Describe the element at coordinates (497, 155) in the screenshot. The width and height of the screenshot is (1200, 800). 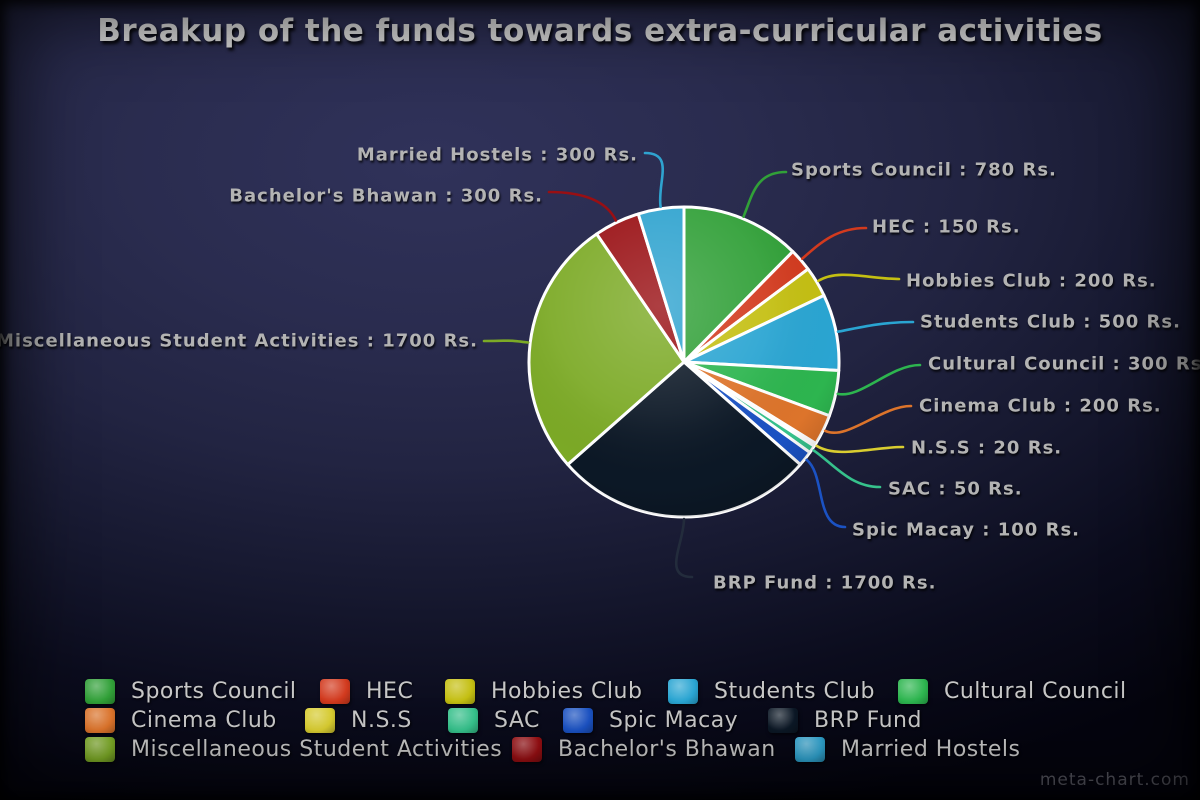
I see `callout-label-married-hostels: Married Hostels : 300 Rs.` at that location.